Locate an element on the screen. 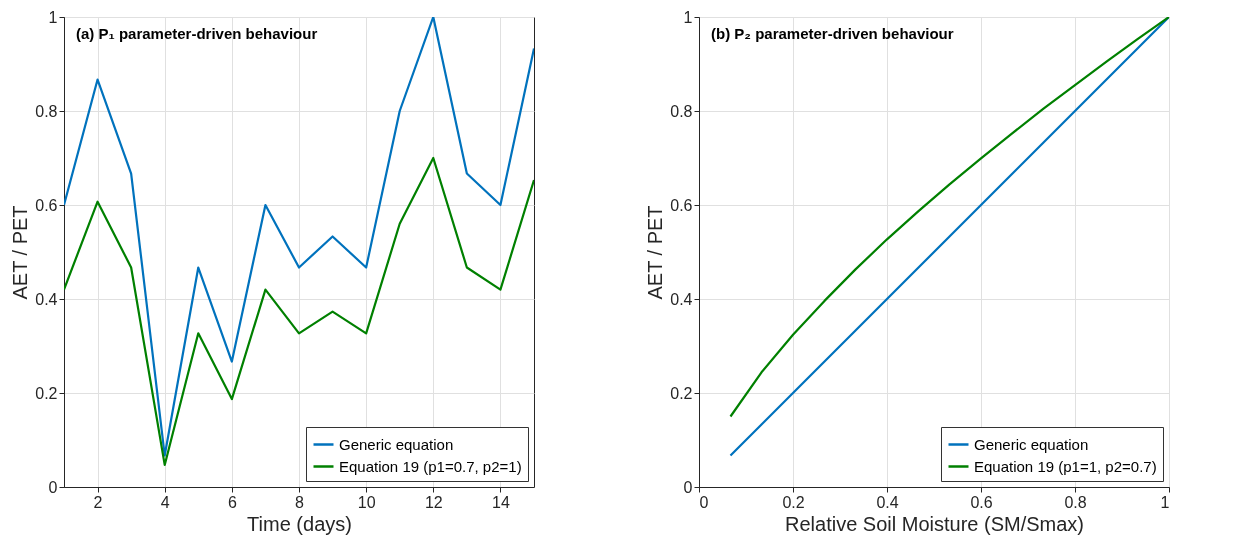 This screenshot has height=560, width=1235. x-tick-label: 0.4 is located at coordinates (887, 502).